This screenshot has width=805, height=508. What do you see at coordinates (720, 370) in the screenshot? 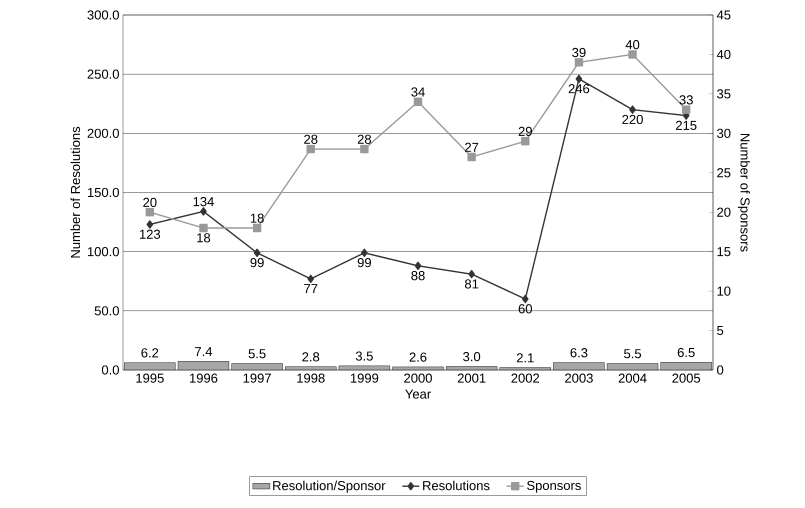
I see `y2-tick-label: 0` at bounding box center [720, 370].